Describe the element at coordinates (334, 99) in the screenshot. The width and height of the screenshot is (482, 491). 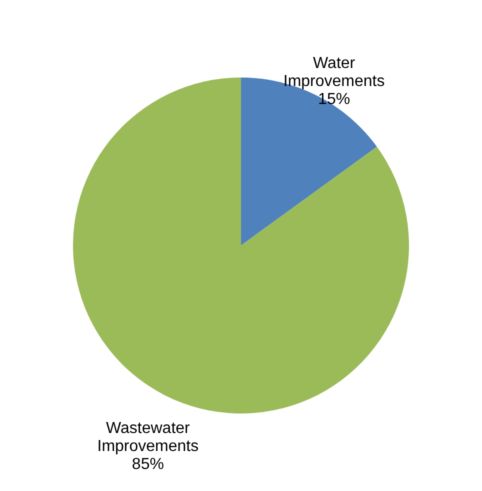
I see `data-label: 15%` at that location.